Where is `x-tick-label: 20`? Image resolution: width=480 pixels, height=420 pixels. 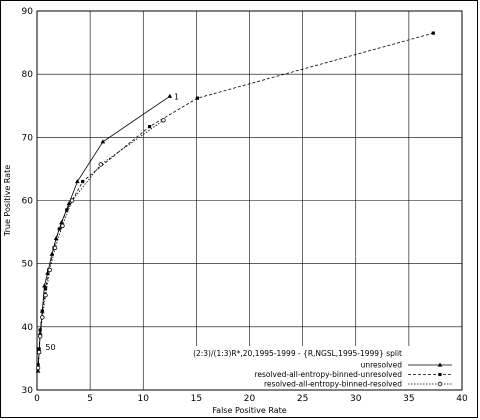
x-tick-label: 20 is located at coordinates (250, 399).